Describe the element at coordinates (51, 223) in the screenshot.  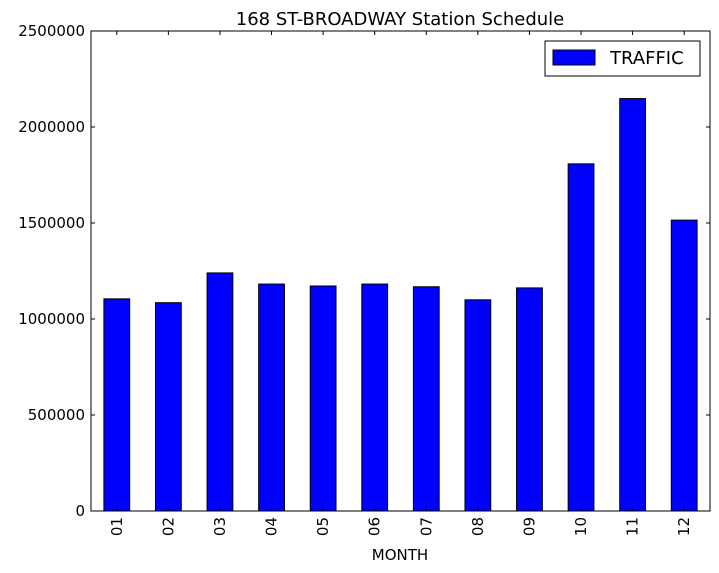
I see `y-tick-label: 1500000` at that location.